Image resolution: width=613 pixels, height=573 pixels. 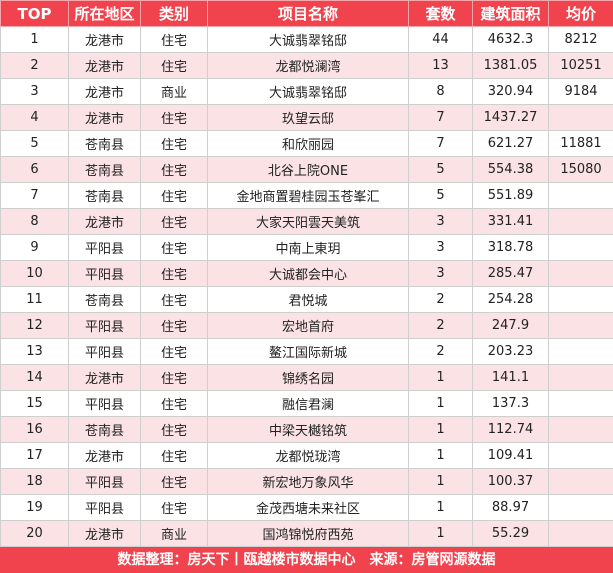 What do you see at coordinates (510, 195) in the screenshot?
I see `cell-area: 551.89` at bounding box center [510, 195].